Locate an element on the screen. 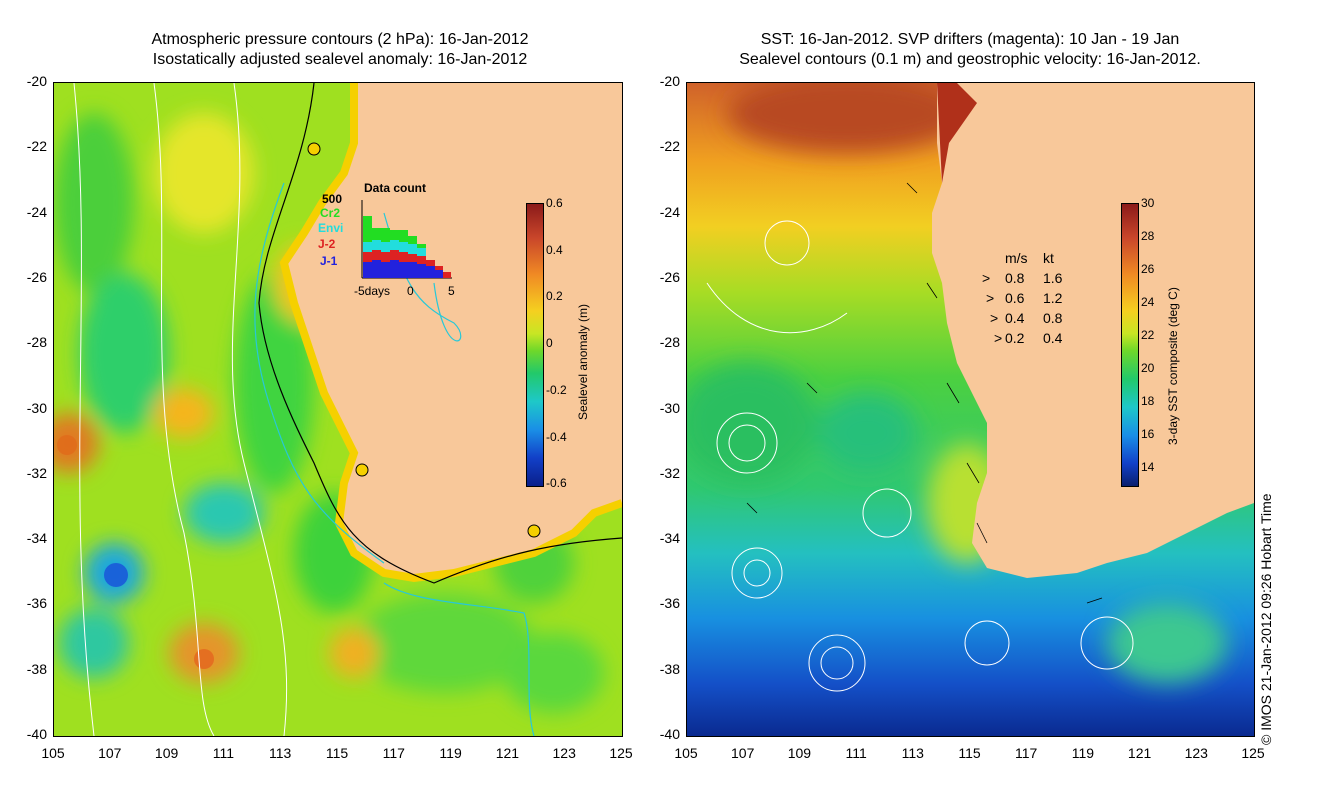 The image size is (1320, 810). left-cbar-tick: -0.2 is located at coordinates (556, 390).